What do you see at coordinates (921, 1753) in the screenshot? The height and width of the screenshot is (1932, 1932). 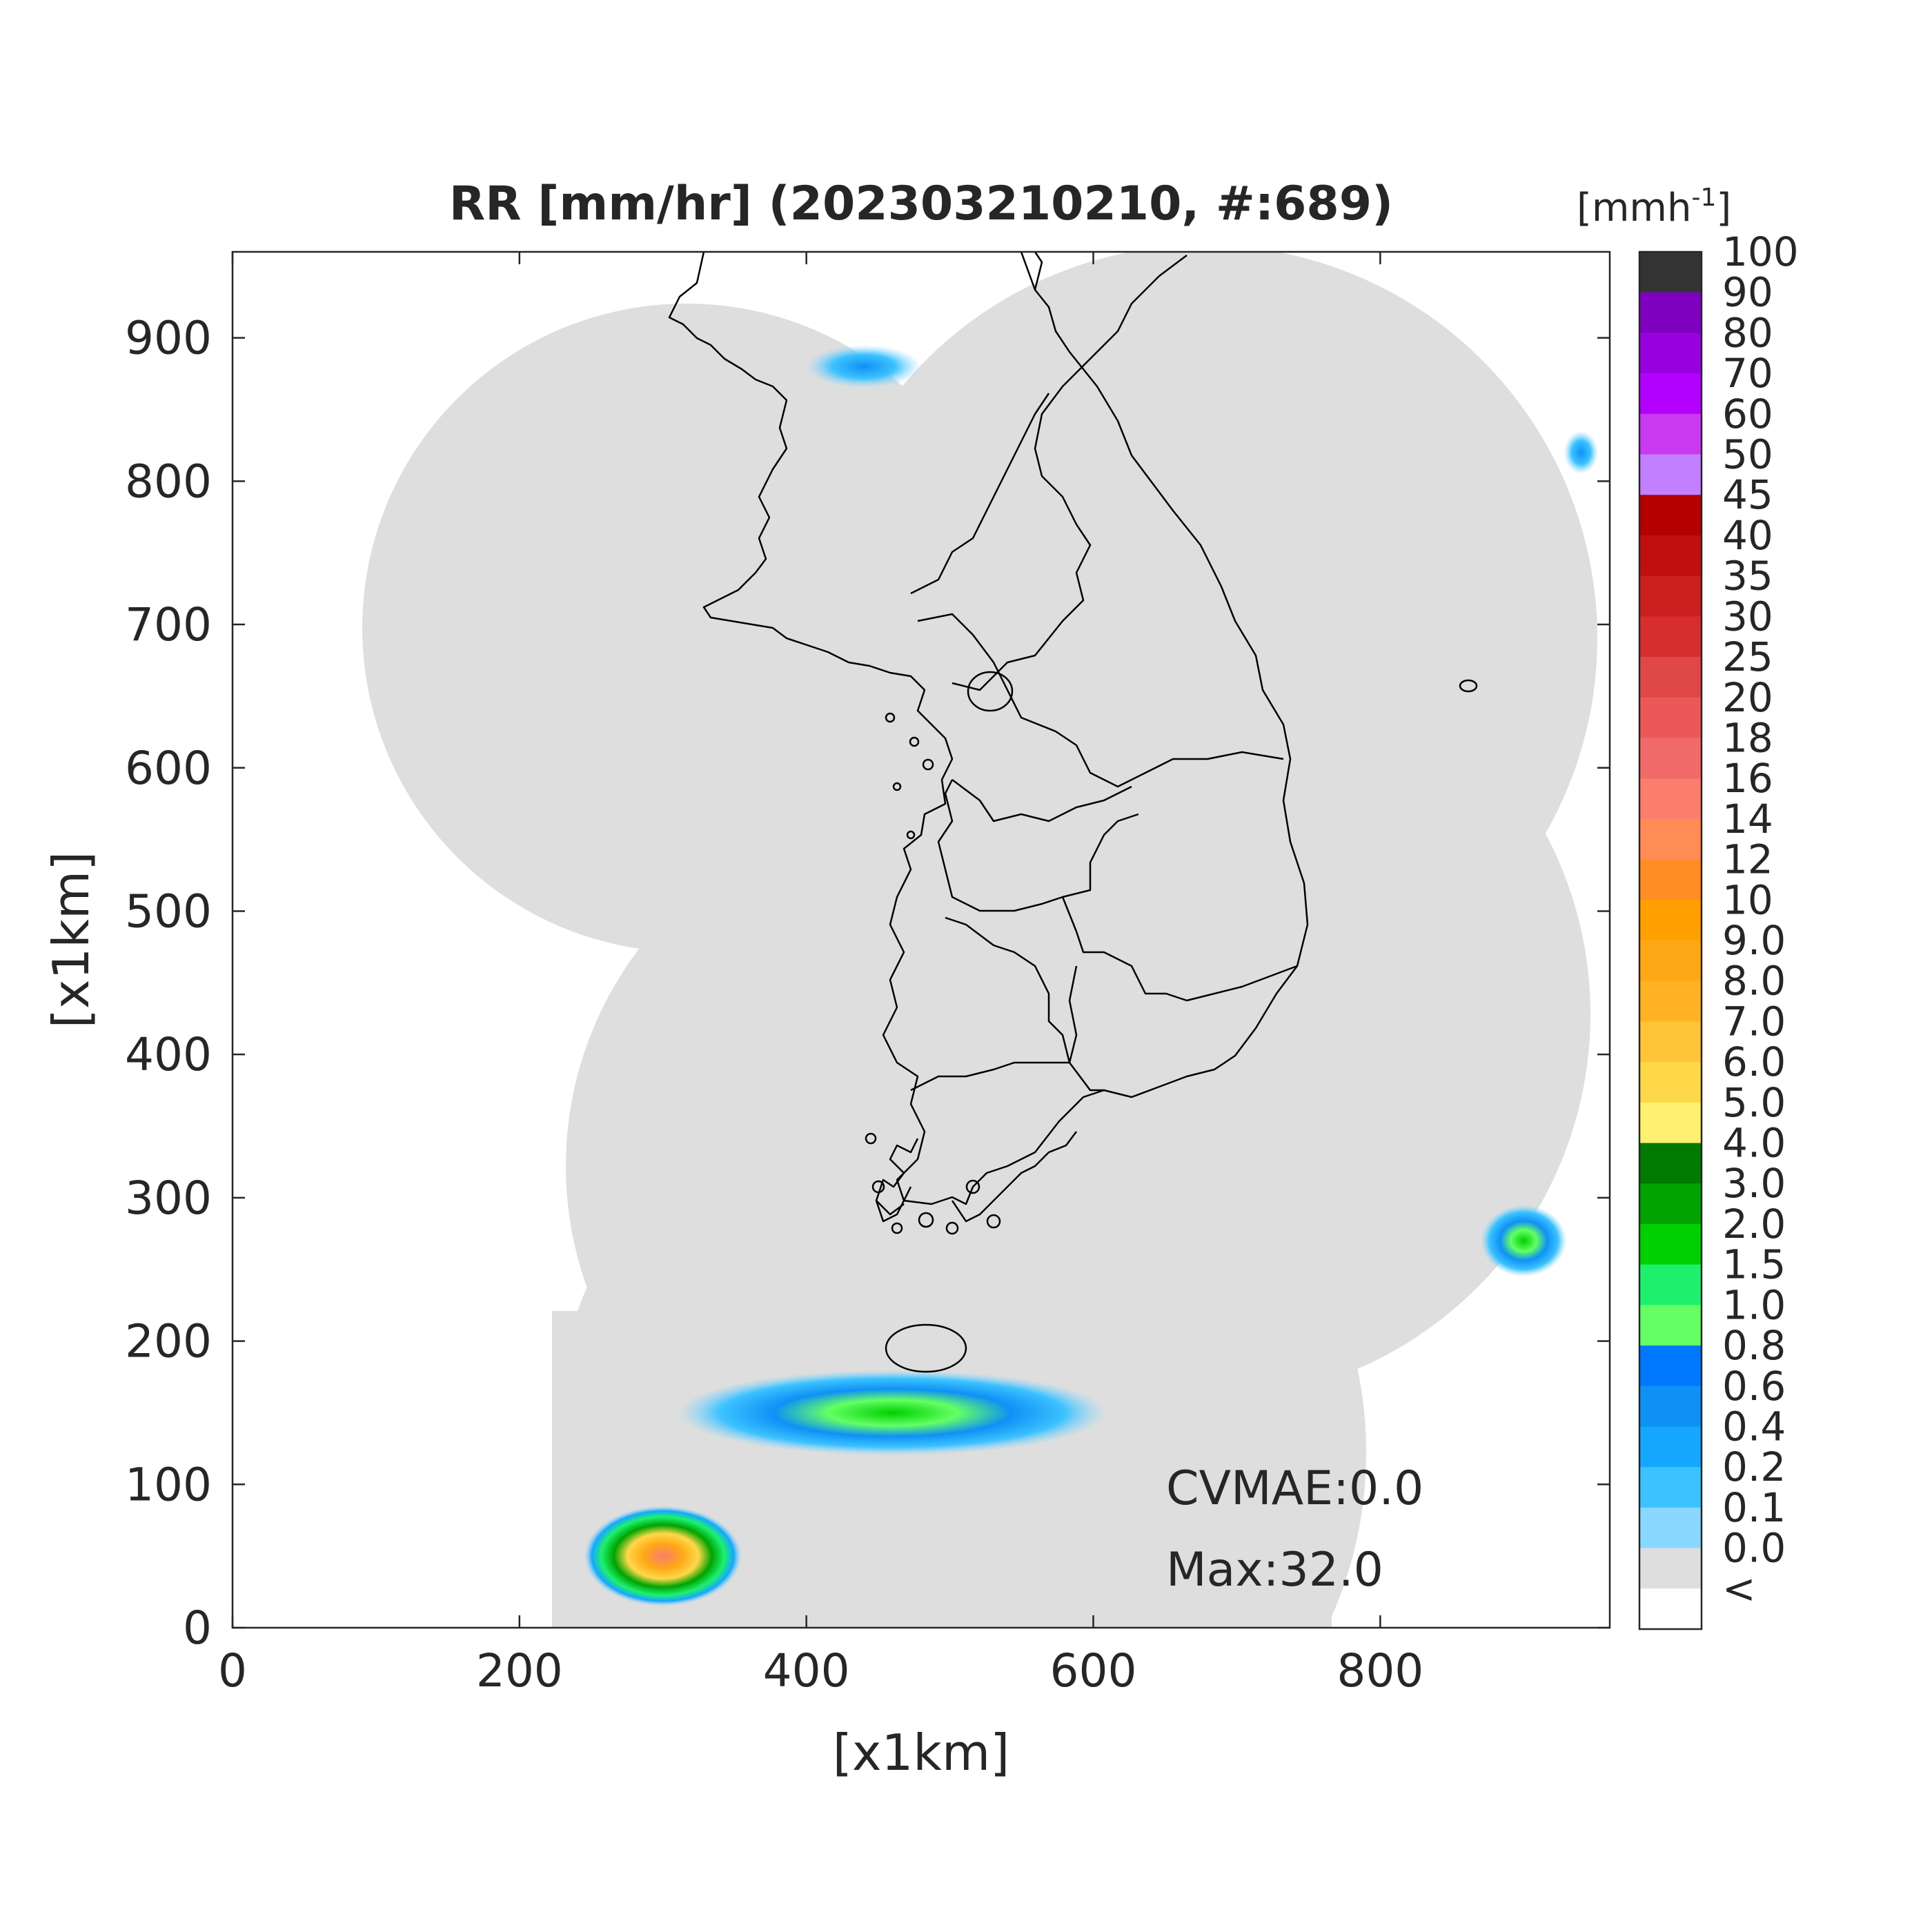 I see `x-axis-label: [x1km]` at bounding box center [921, 1753].